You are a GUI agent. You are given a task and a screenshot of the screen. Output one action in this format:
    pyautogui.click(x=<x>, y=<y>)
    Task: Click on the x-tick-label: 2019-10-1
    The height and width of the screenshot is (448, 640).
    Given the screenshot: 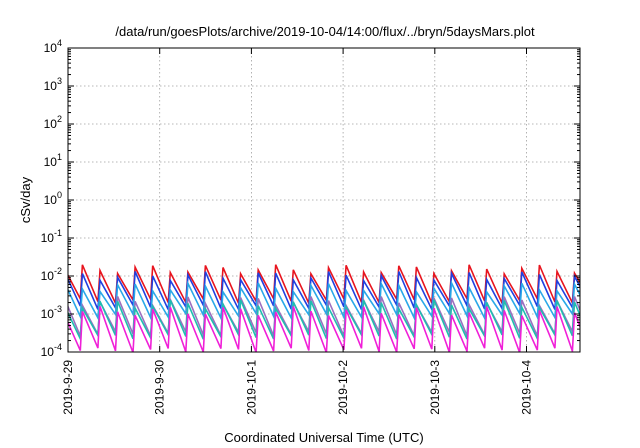 What is the action you would take?
    pyautogui.click(x=251, y=387)
    